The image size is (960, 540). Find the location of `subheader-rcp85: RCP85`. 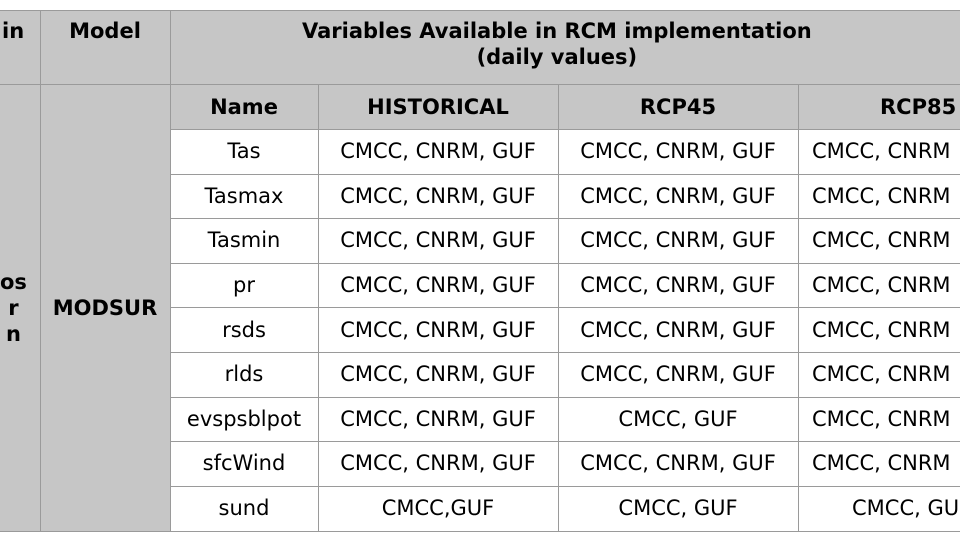

subheader-rcp85: RCP85 is located at coordinates (879, 106).